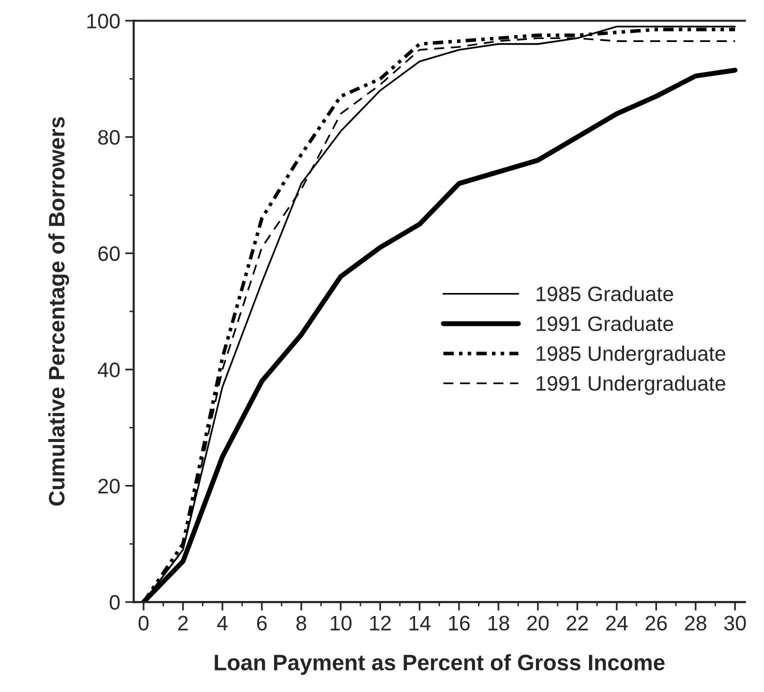 The image size is (764, 692). What do you see at coordinates (109, 486) in the screenshot?
I see `y-tick-label: 20` at bounding box center [109, 486].